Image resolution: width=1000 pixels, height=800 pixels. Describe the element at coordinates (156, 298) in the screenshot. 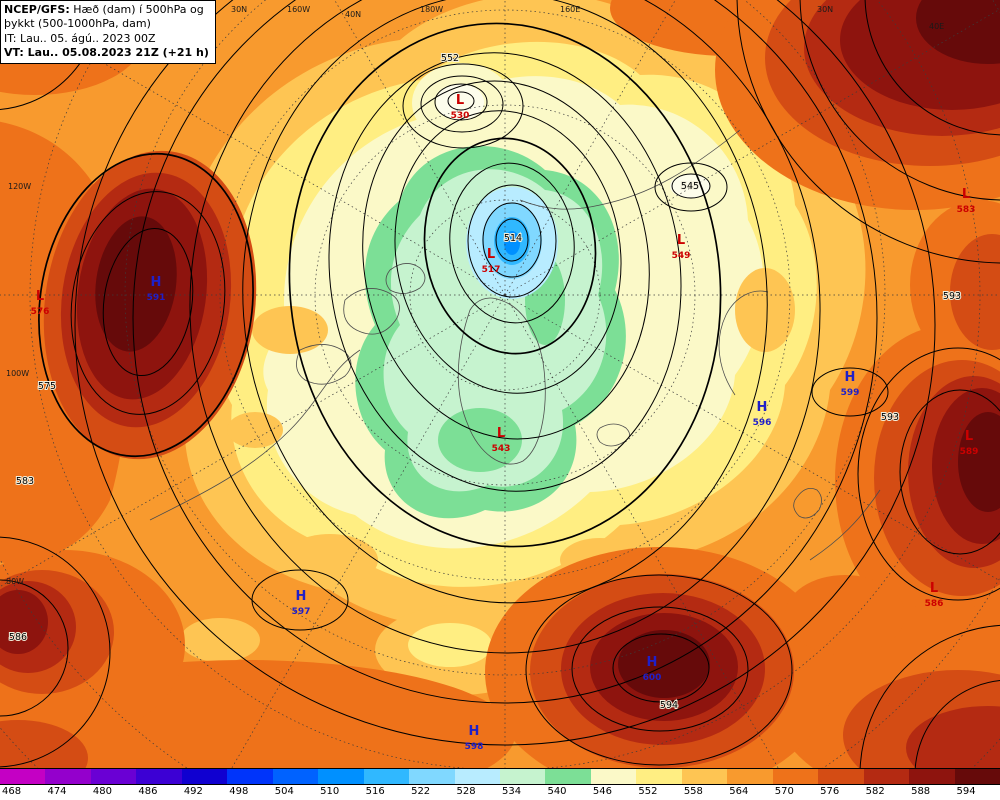

I see `high-center-value: 591` at that location.